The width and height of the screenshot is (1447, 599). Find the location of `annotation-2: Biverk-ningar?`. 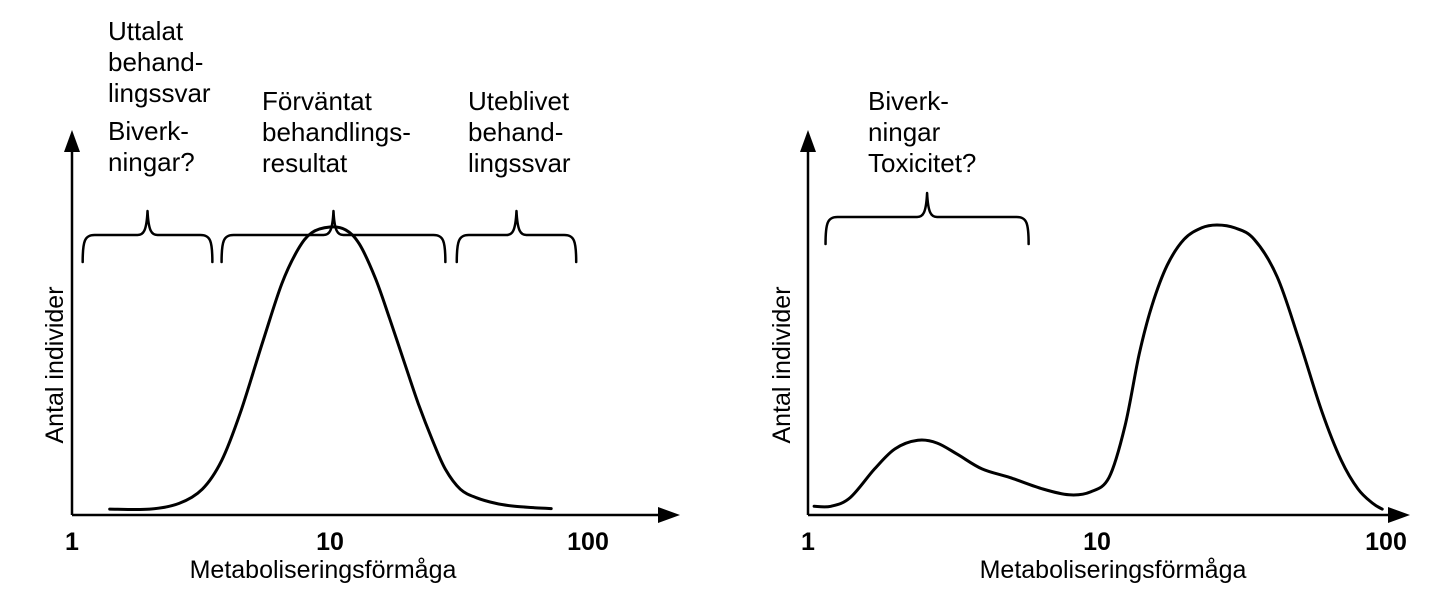

annotation-2: Biverk-ningar? is located at coordinates (151, 146).